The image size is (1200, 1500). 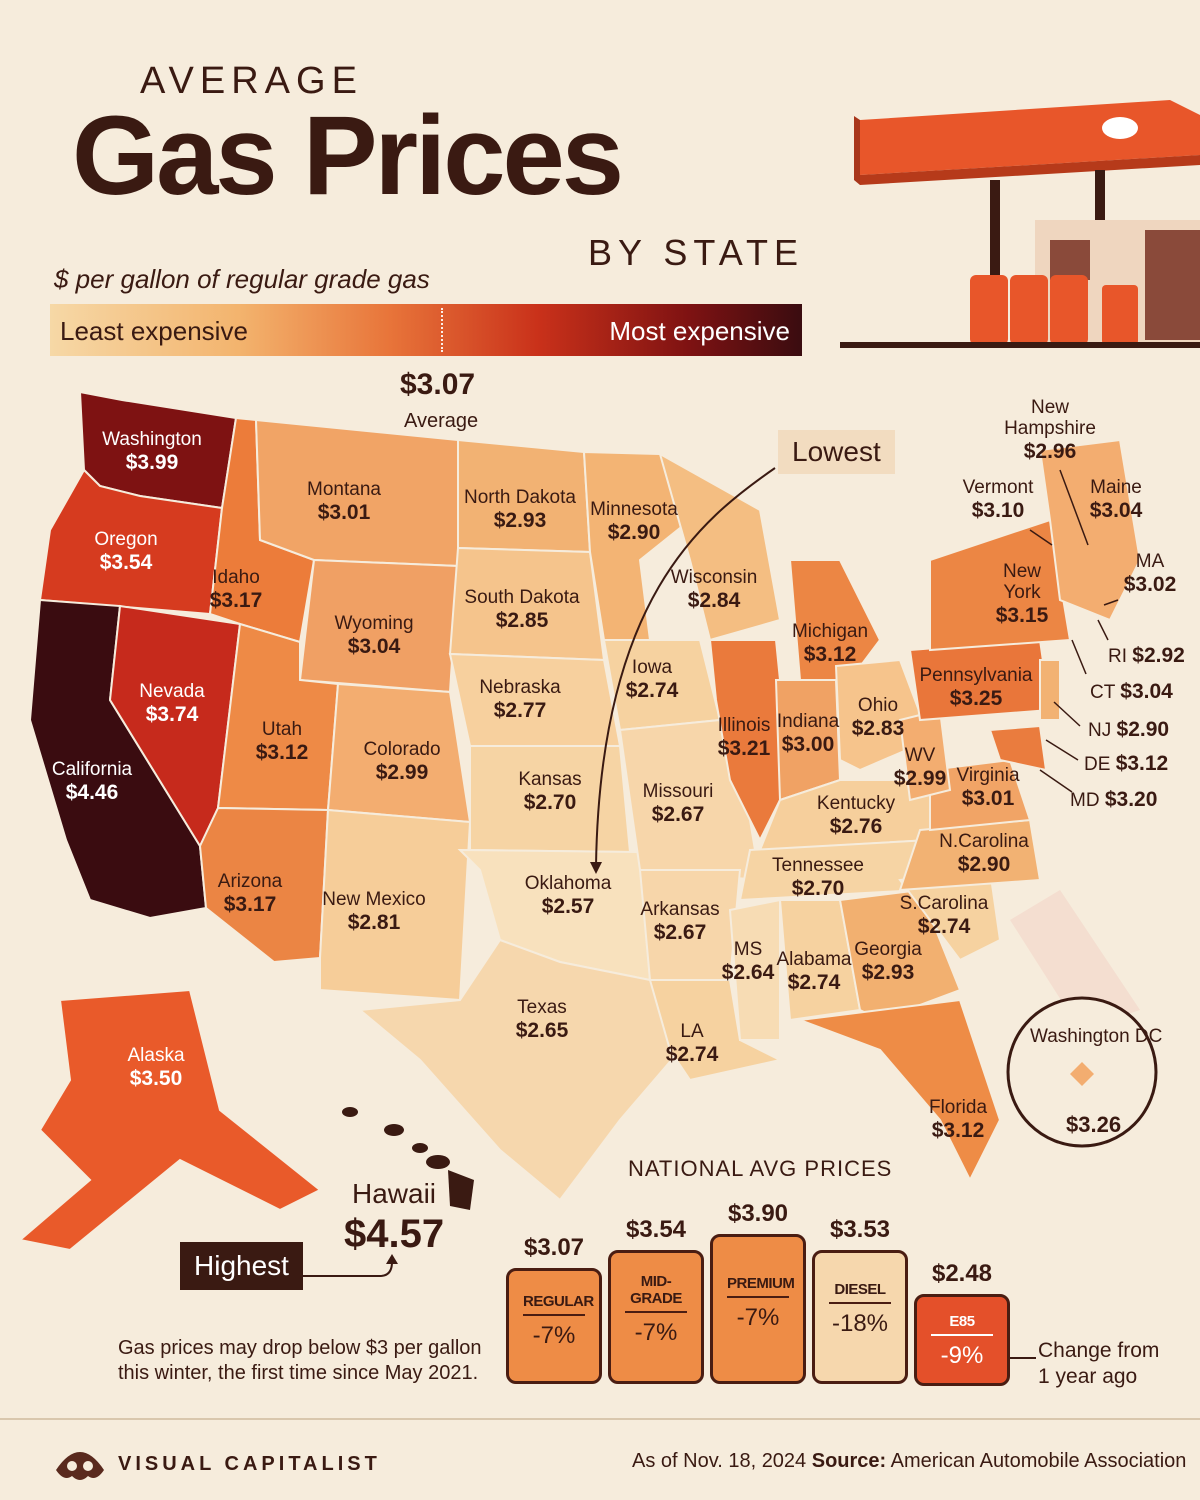 I want to click on midgrade-name: MID-GRADE, so click(x=656, y=1293).